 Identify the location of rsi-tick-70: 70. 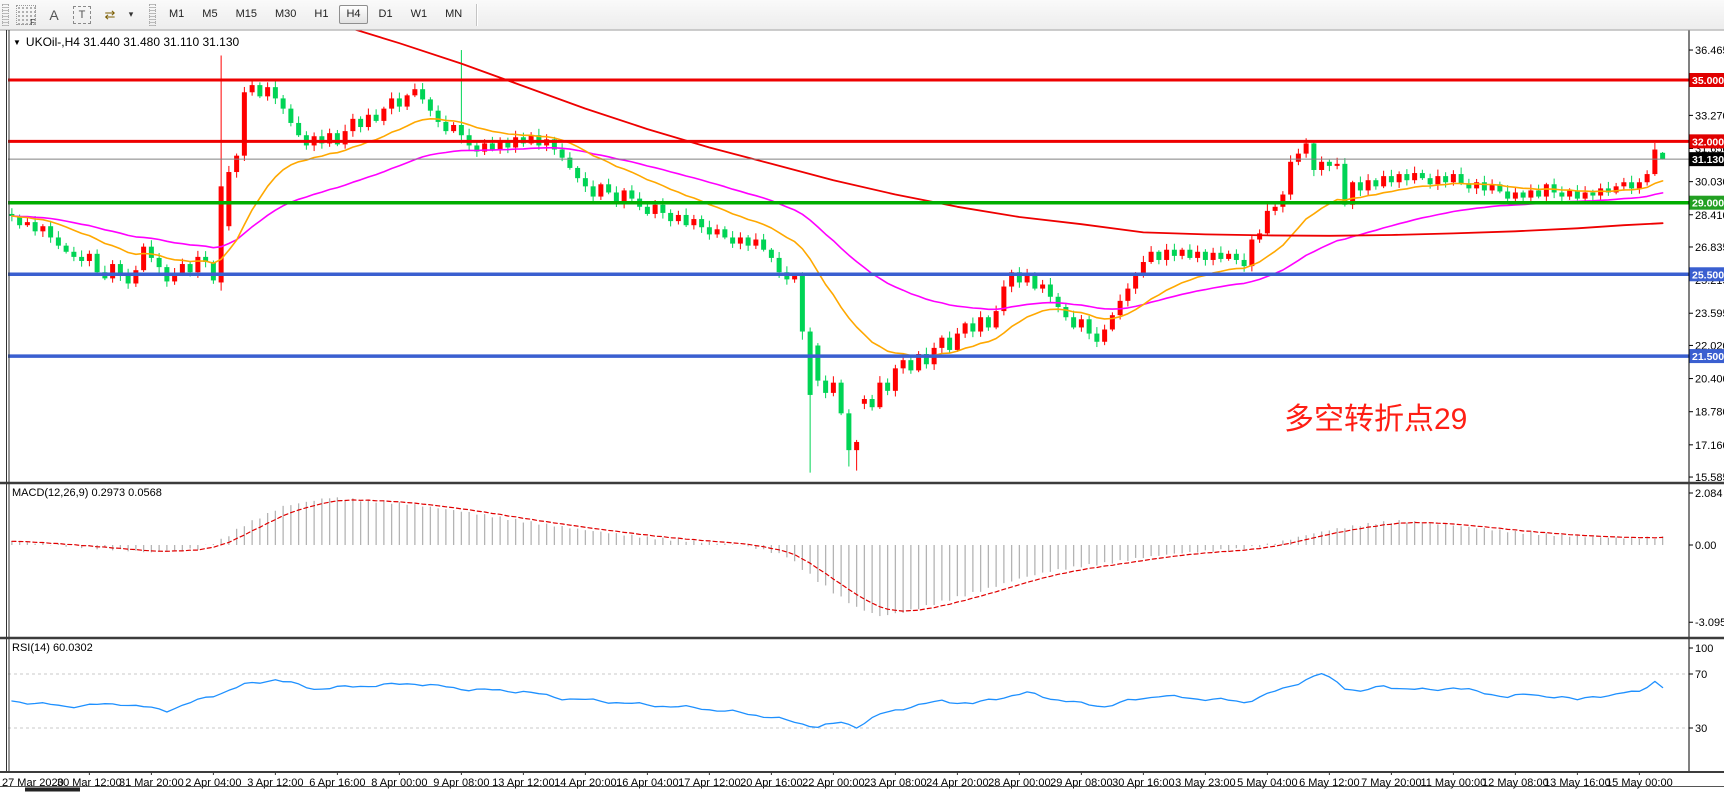
(1701, 675).